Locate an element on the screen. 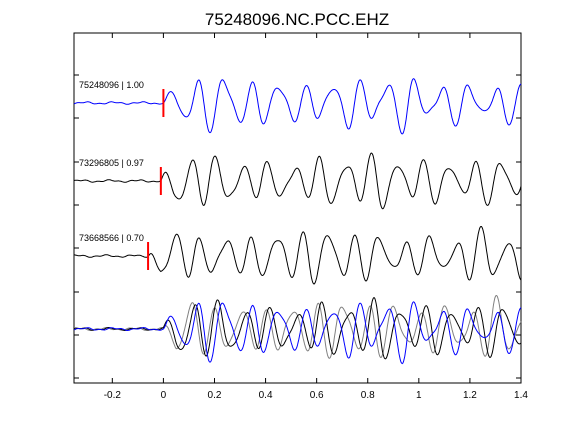 This screenshot has width=576, height=432. trace-label-75248096: 75248096 | 1.00 is located at coordinates (111, 85).